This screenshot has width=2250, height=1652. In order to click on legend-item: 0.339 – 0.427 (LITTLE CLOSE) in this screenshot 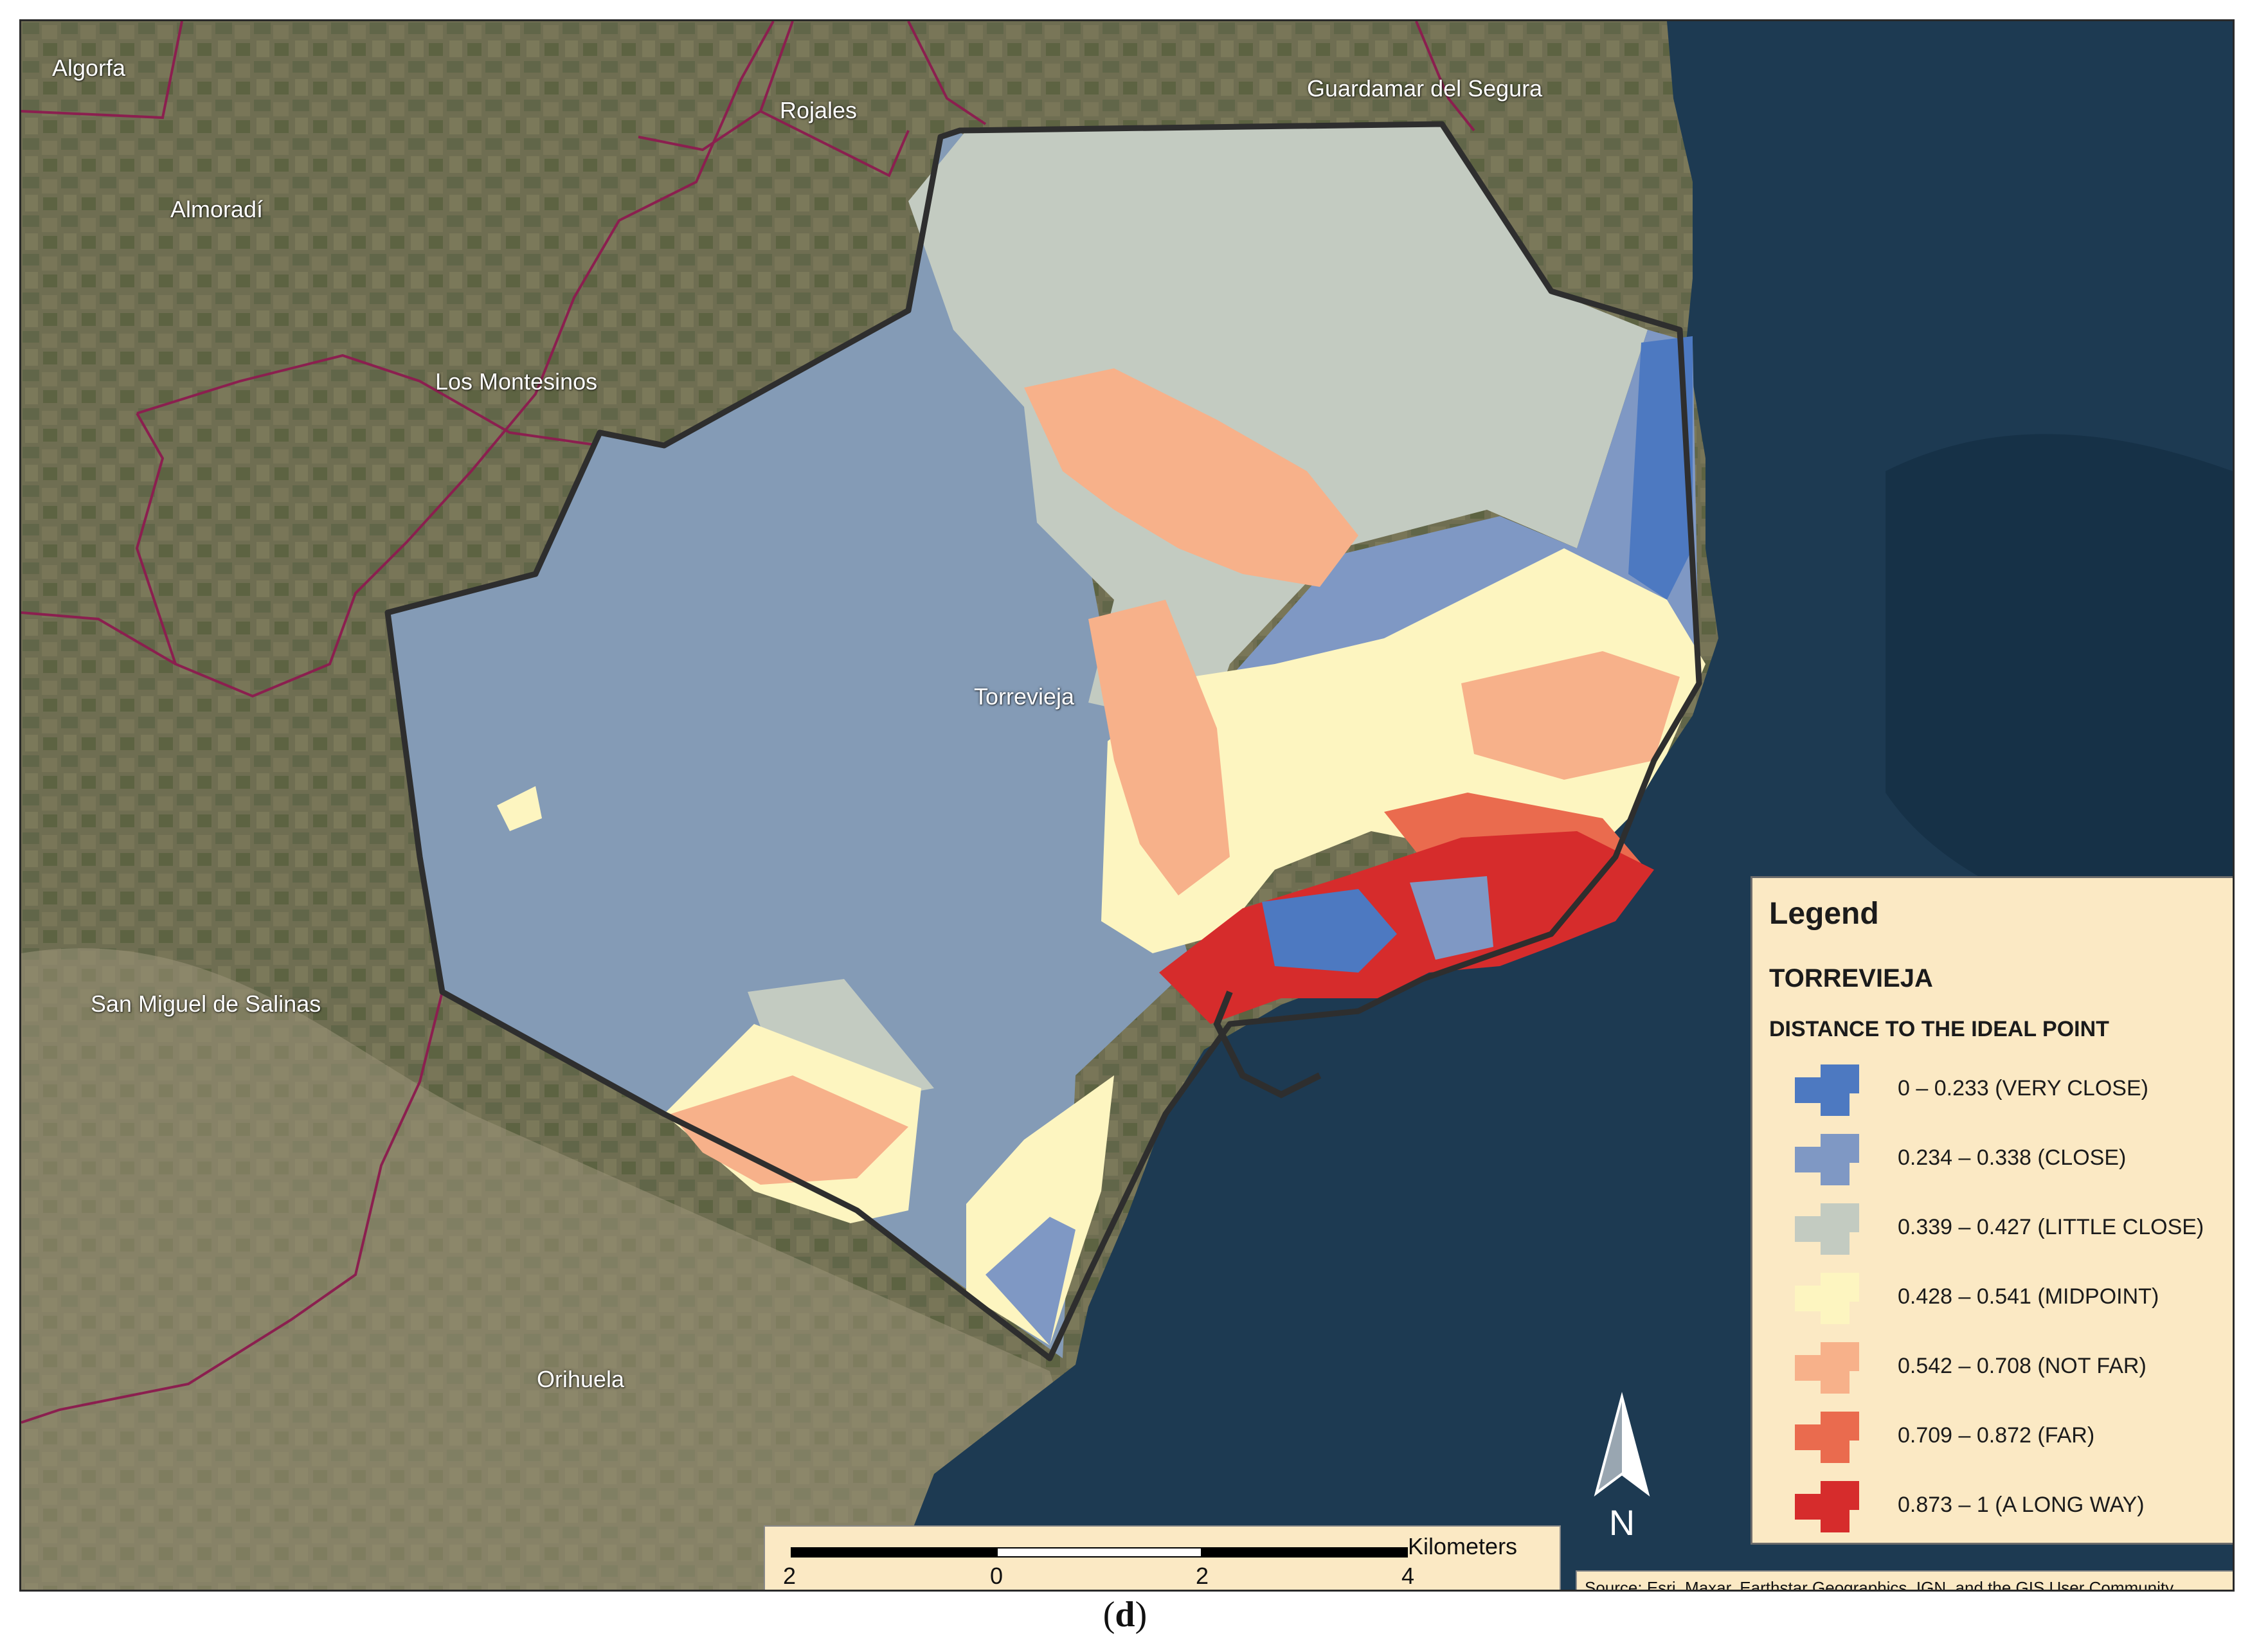, I will do `click(2001, 1227)`.